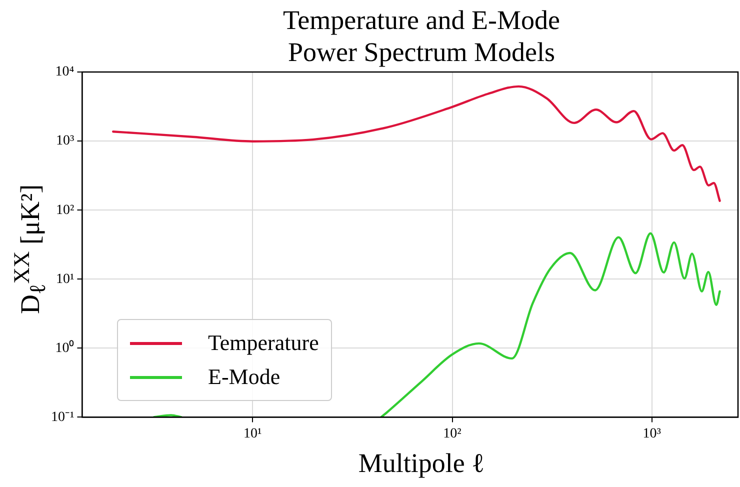 This screenshot has height=487, width=740. I want to click on x-tick-label: 10³, so click(651, 434).